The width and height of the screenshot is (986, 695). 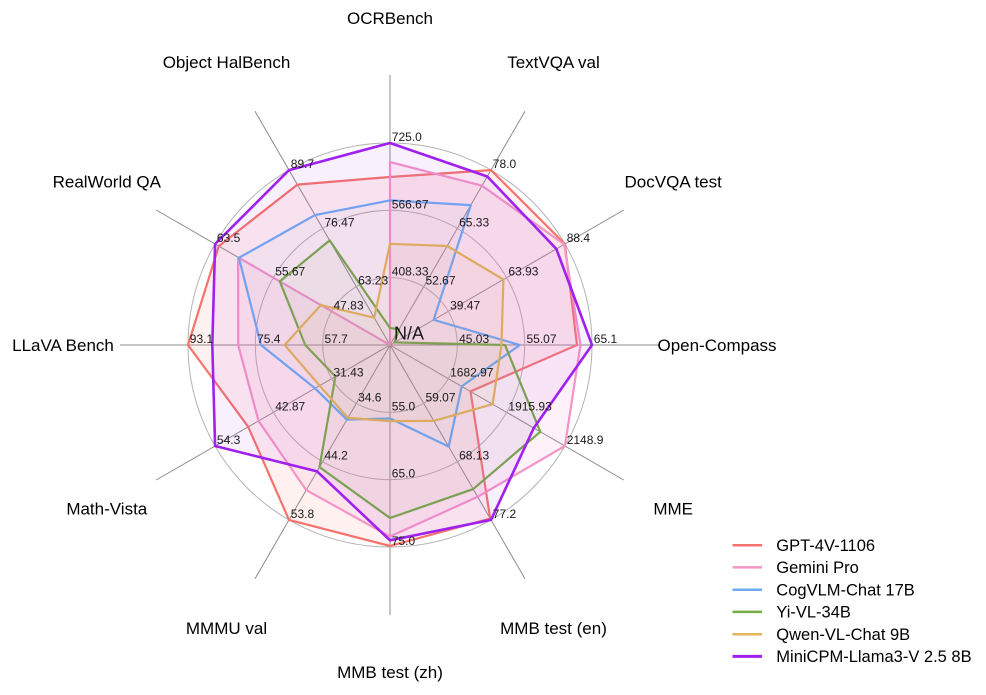 I want to click on svg-text: 1682.97, so click(x=472, y=373).